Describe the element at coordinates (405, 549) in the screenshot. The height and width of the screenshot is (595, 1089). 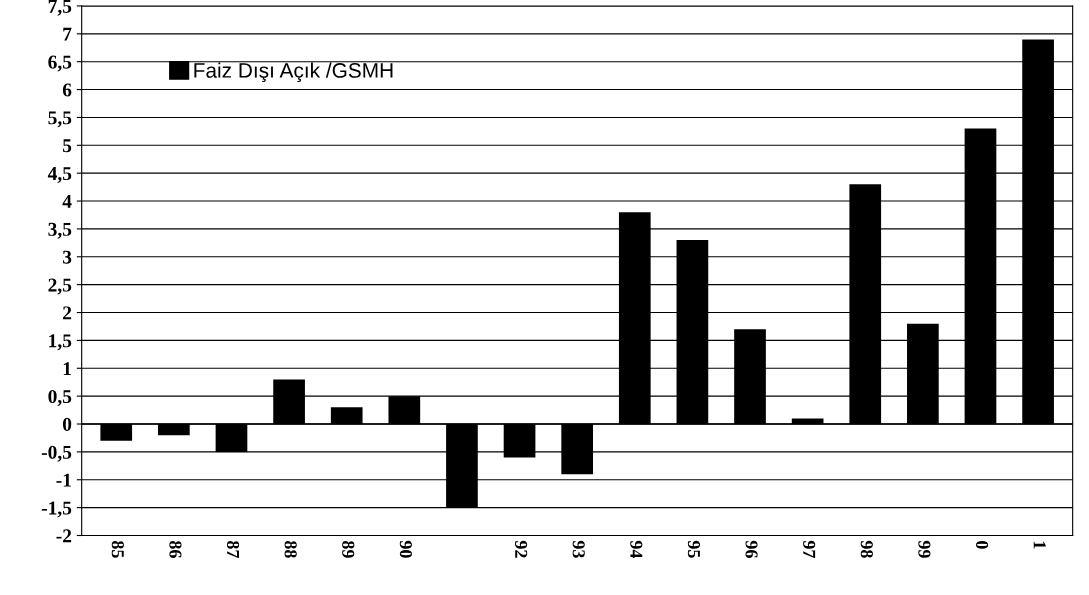
I see `x-tick-label: 90` at that location.